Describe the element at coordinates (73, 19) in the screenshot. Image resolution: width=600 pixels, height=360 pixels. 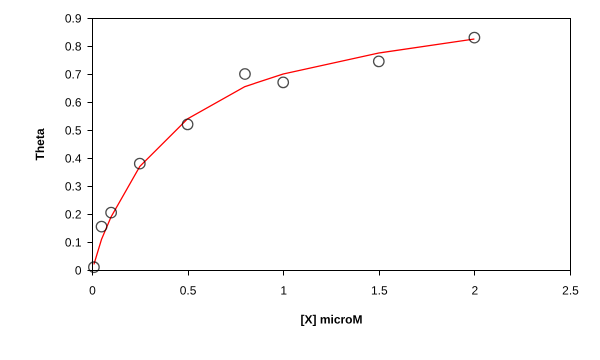
I see `y-tick-label: 0.9` at that location.